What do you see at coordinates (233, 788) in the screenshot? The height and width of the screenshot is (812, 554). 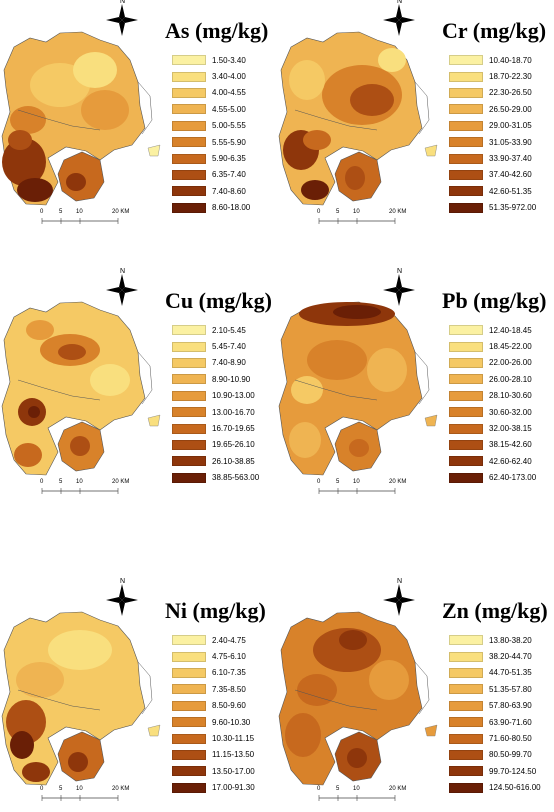 I see `legend-range: 17.00-91.30` at bounding box center [233, 788].